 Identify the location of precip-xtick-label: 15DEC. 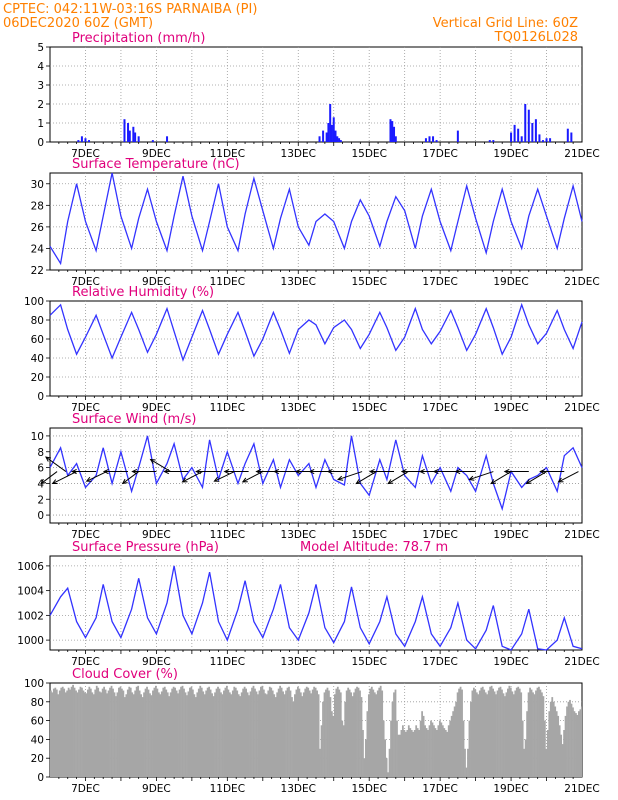
(368, 154).